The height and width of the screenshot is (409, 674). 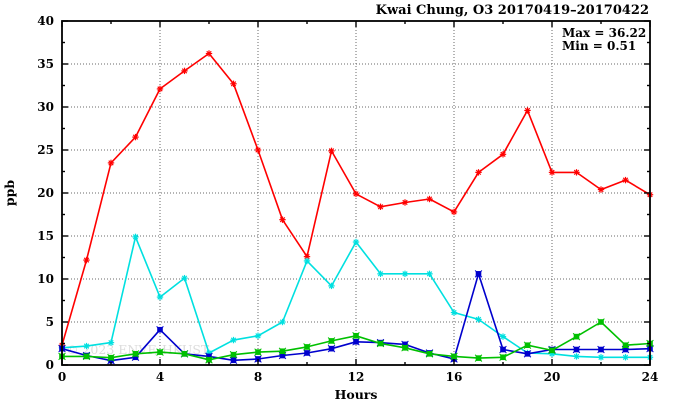 I want to click on x-tick-label: 12, so click(x=356, y=377).